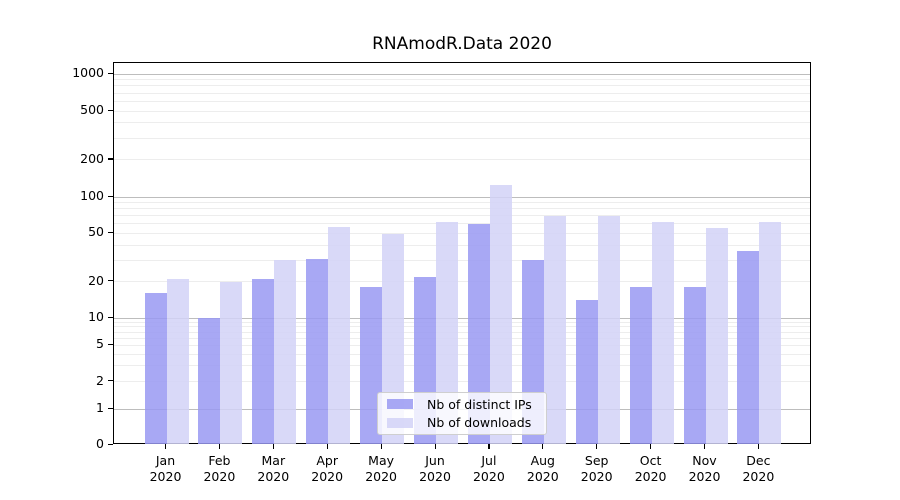 The width and height of the screenshot is (900, 500). What do you see at coordinates (219, 460) in the screenshot?
I see `x-tick-label-month-feb: Feb` at bounding box center [219, 460].